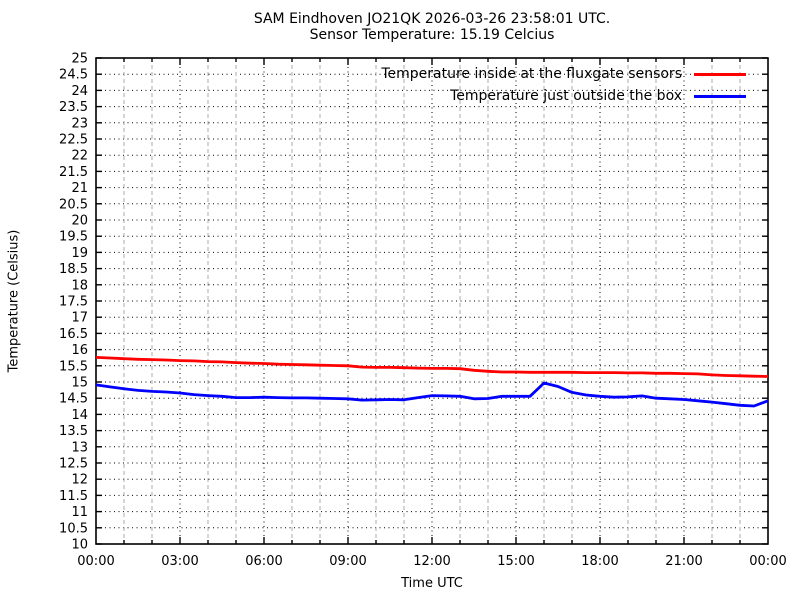 The image size is (800, 600). Describe the element at coordinates (73, 75) in the screenshot. I see `y-tick-label: 24.5` at that location.